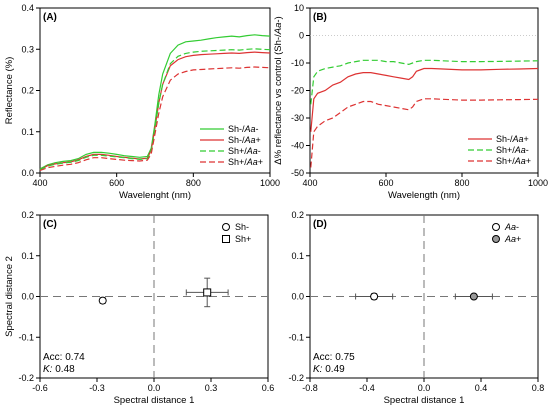  Describe the element at coordinates (320, 17) in the screenshot. I see `panel-label: (B)` at that location.